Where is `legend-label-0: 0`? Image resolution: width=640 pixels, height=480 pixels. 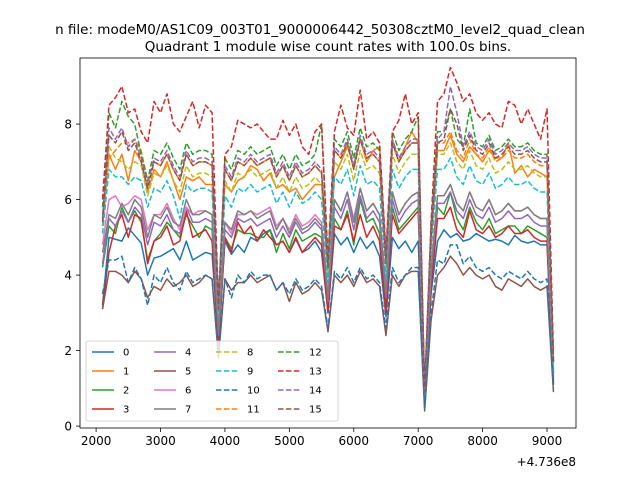
legend-label-0: 0 is located at coordinates (126, 353).